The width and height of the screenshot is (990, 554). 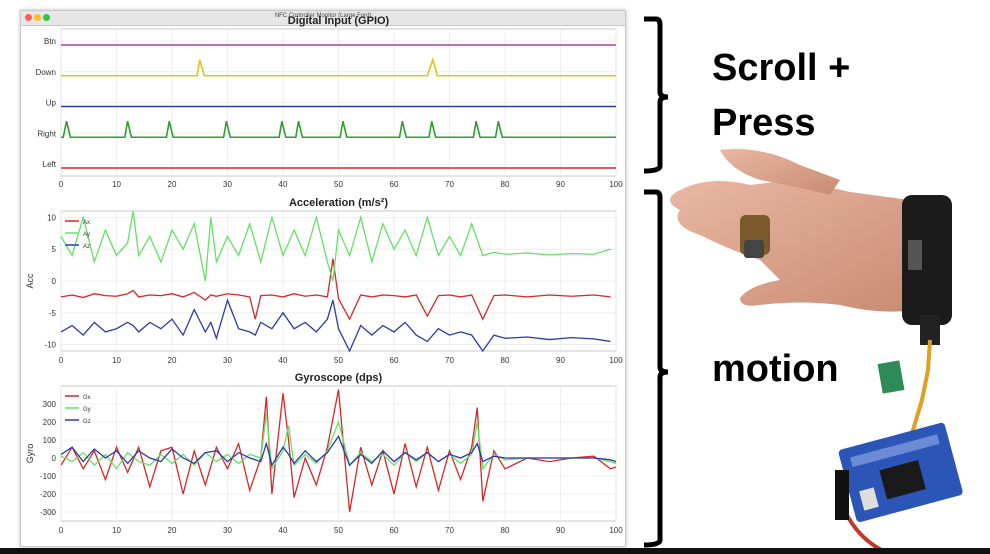 What do you see at coordinates (30, 454) in the screenshot?
I see `y-axis-label: Gyro` at bounding box center [30, 454].